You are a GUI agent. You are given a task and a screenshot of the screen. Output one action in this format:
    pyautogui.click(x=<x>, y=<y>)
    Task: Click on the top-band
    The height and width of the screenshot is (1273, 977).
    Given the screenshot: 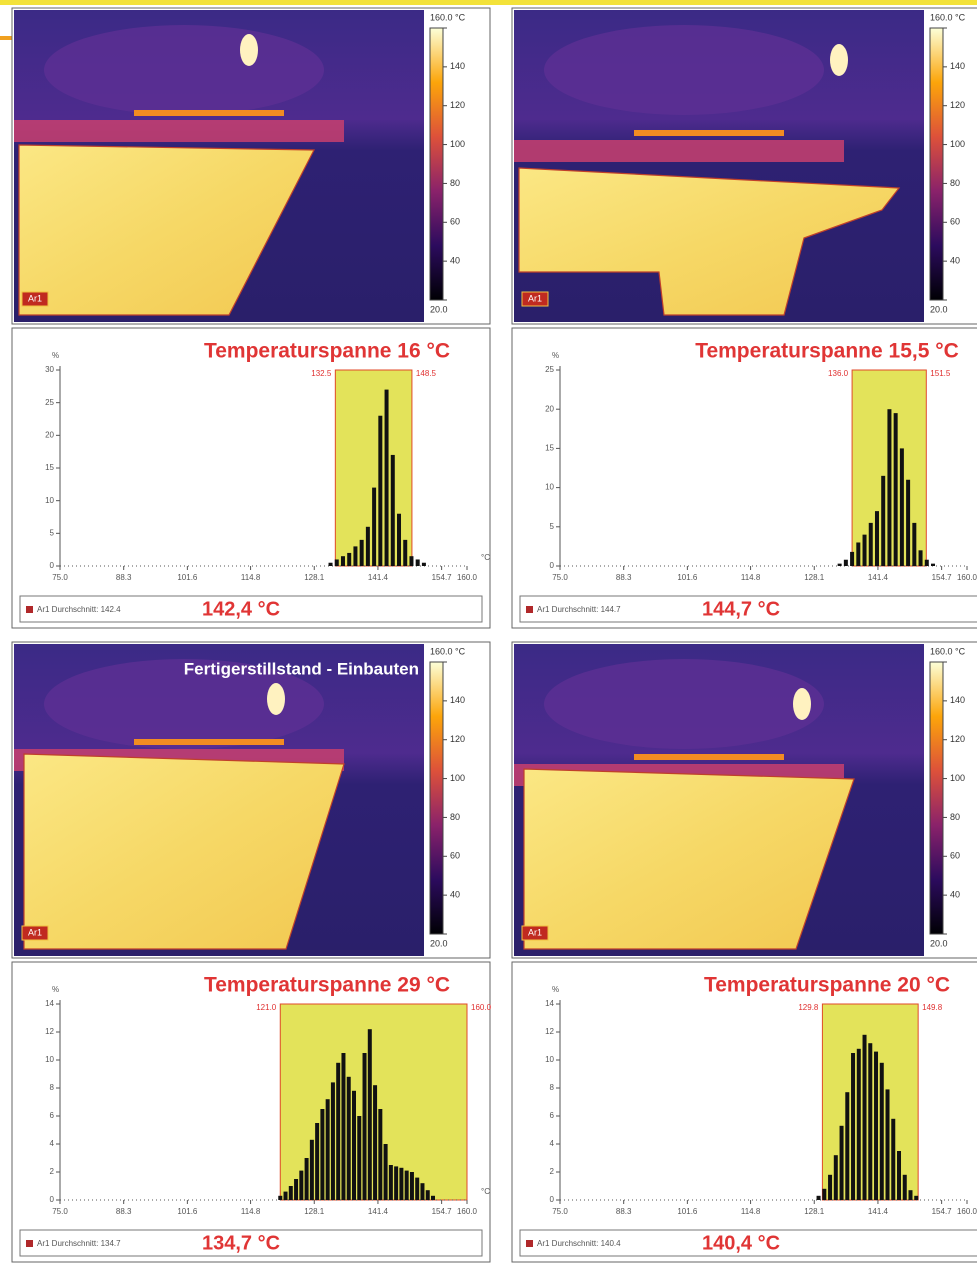 What is the action you would take?
    pyautogui.click(x=488, y=2)
    